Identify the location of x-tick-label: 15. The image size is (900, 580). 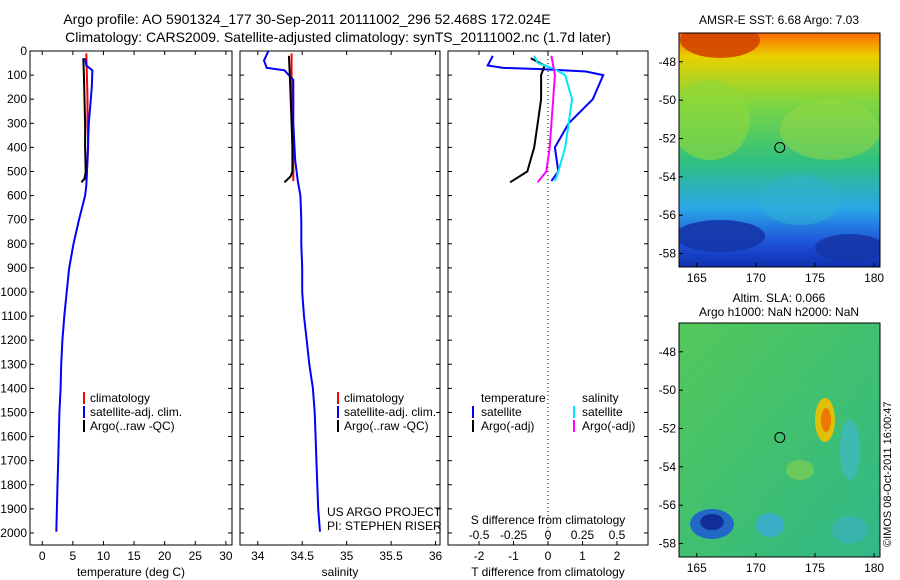
(134, 556).